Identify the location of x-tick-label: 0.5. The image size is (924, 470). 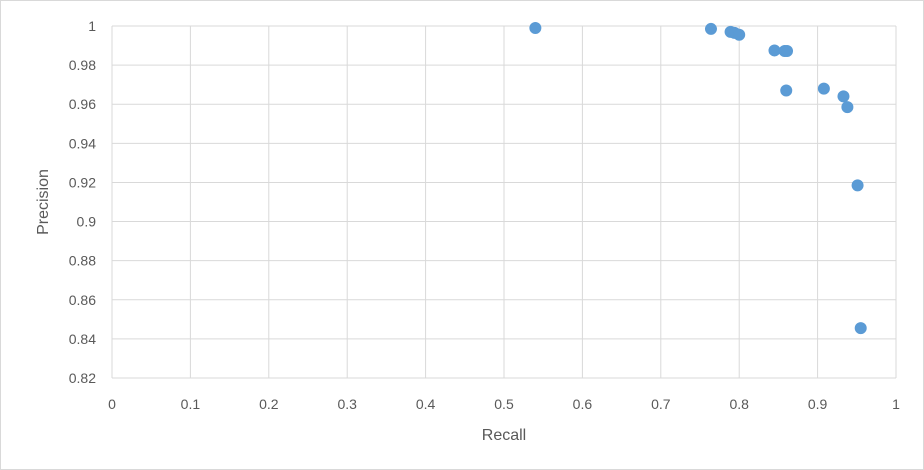
(504, 404).